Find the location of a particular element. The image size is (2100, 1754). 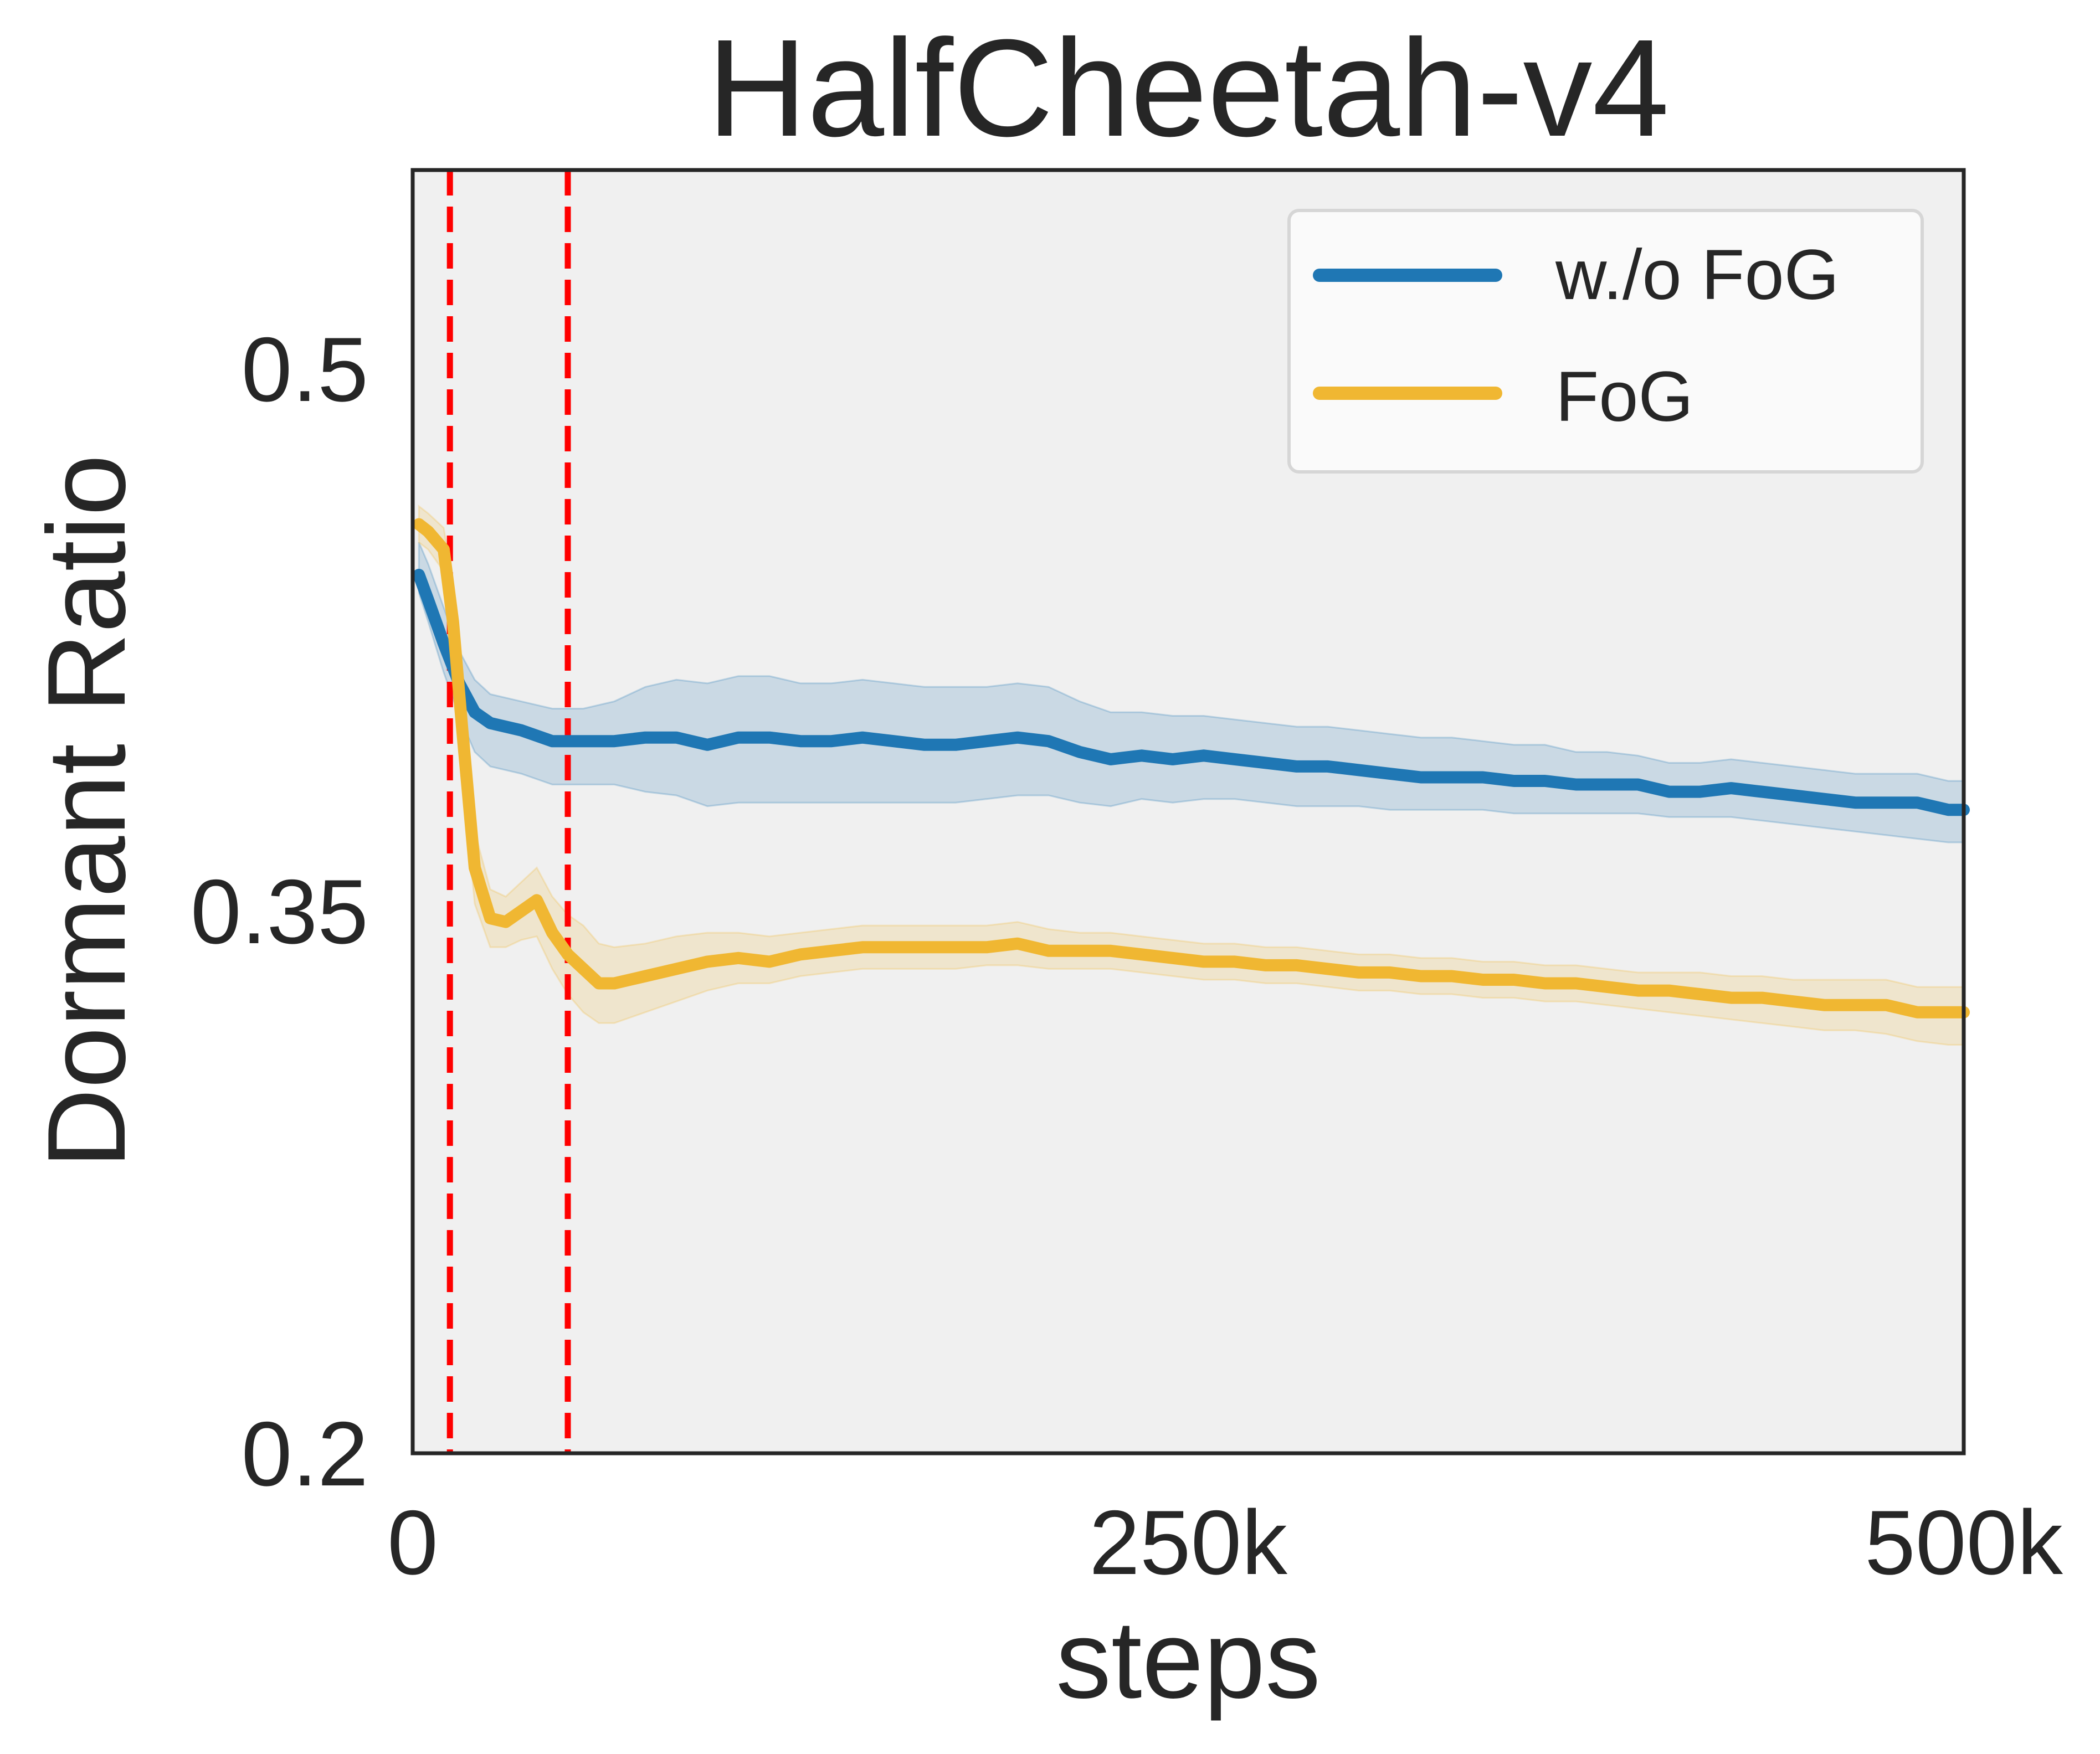

x-tick-label: 500k is located at coordinates (1964, 1542).